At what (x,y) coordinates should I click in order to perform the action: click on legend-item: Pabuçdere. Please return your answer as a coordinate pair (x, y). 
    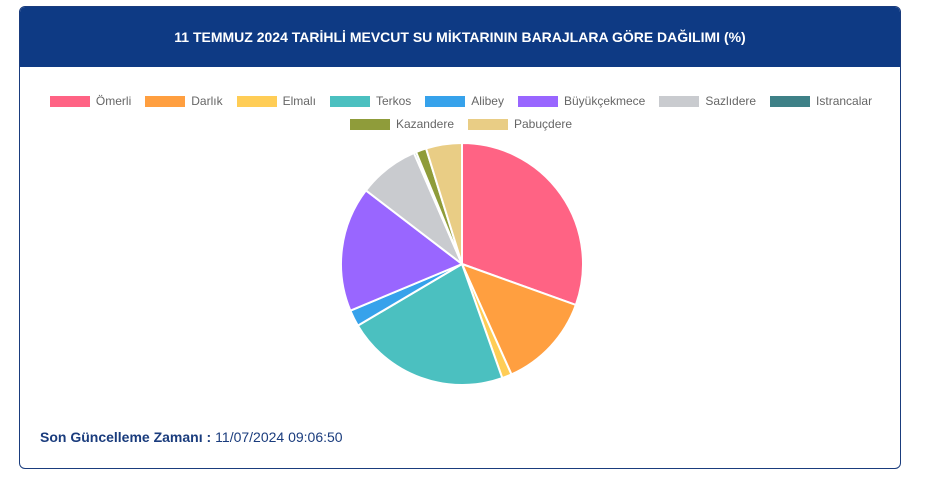
    Looking at the image, I should click on (520, 124).